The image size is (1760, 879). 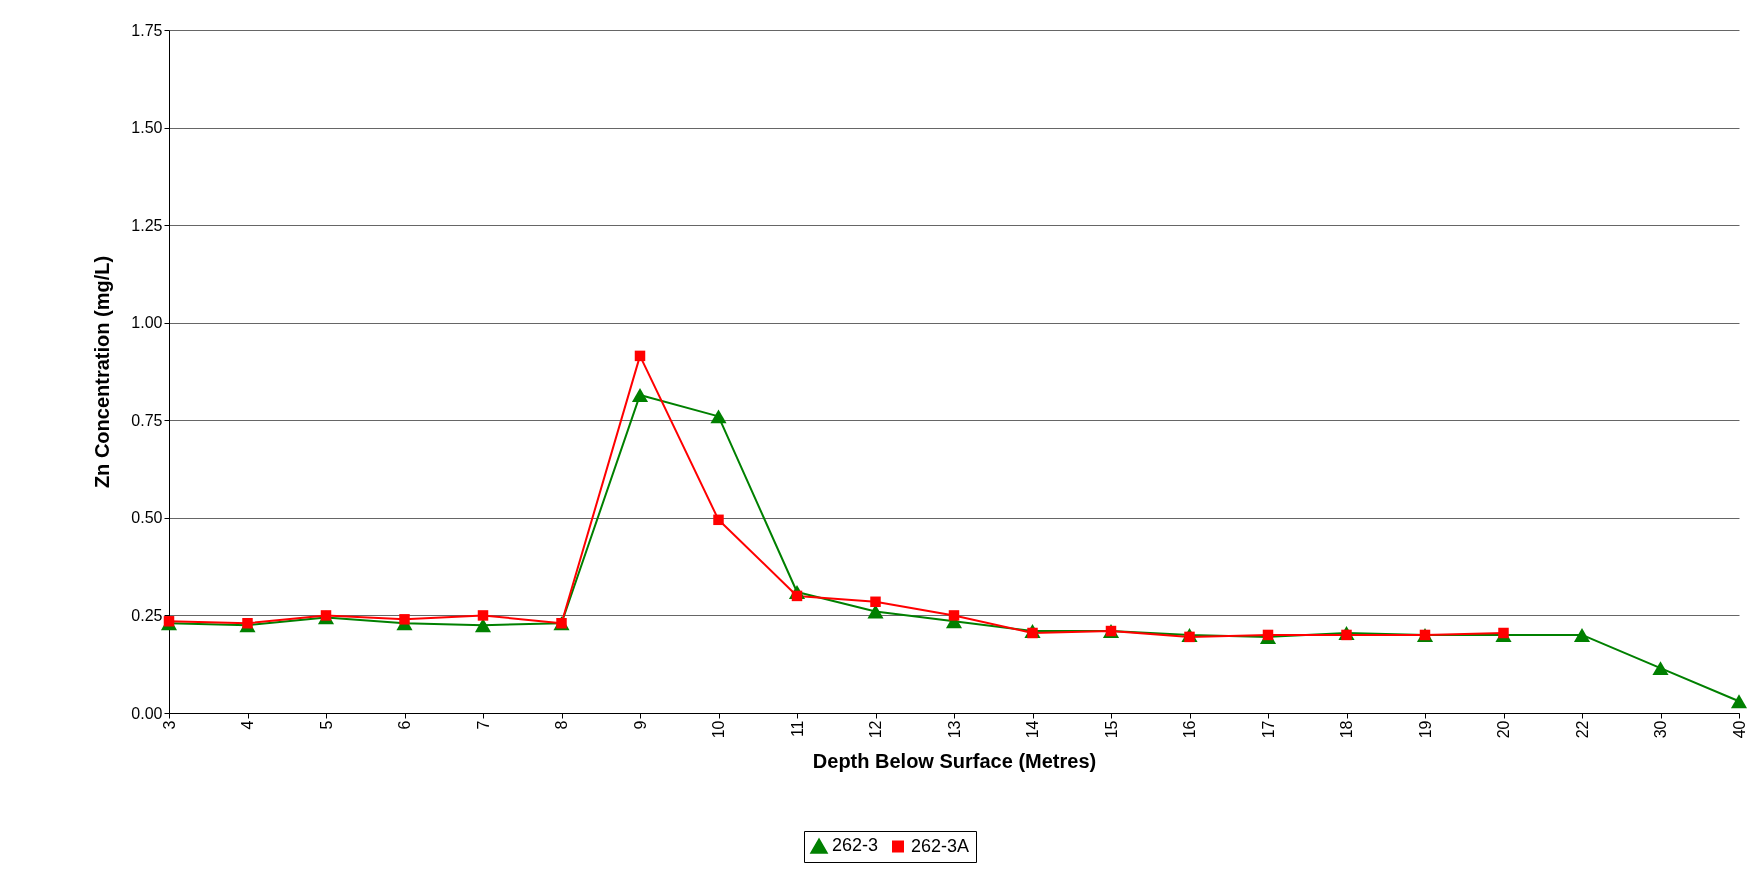 What do you see at coordinates (561, 725) in the screenshot?
I see `x-tick-label: 8` at bounding box center [561, 725].